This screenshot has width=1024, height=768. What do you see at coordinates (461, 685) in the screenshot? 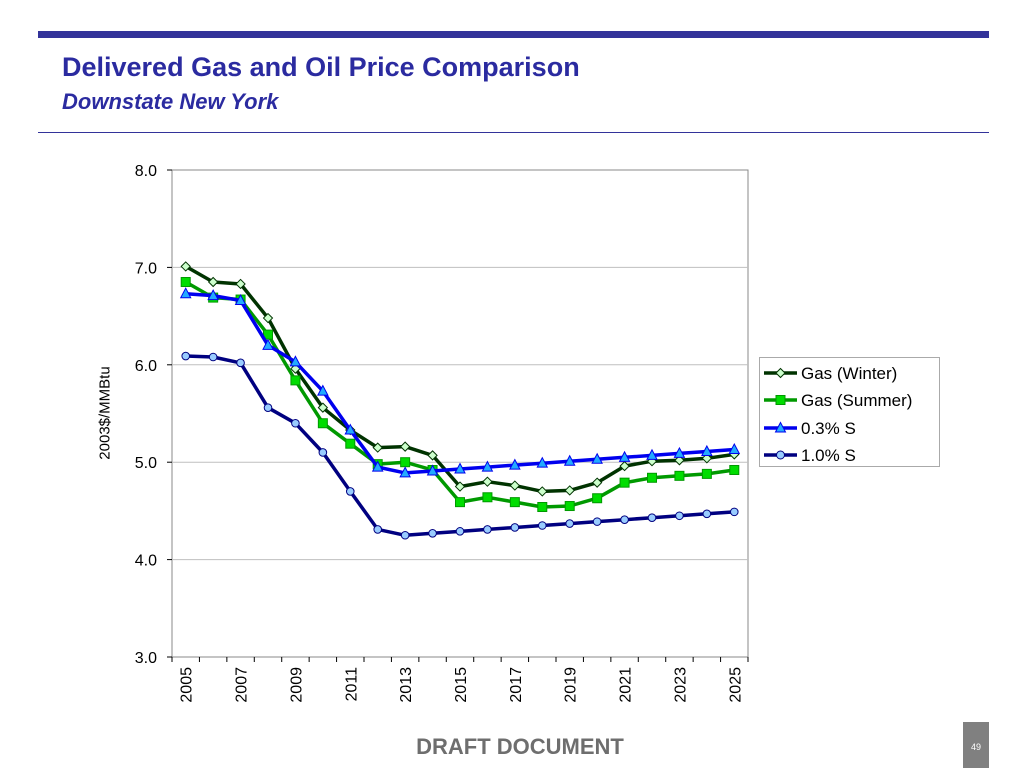
I see `x-tick-label: 2015` at bounding box center [461, 685].